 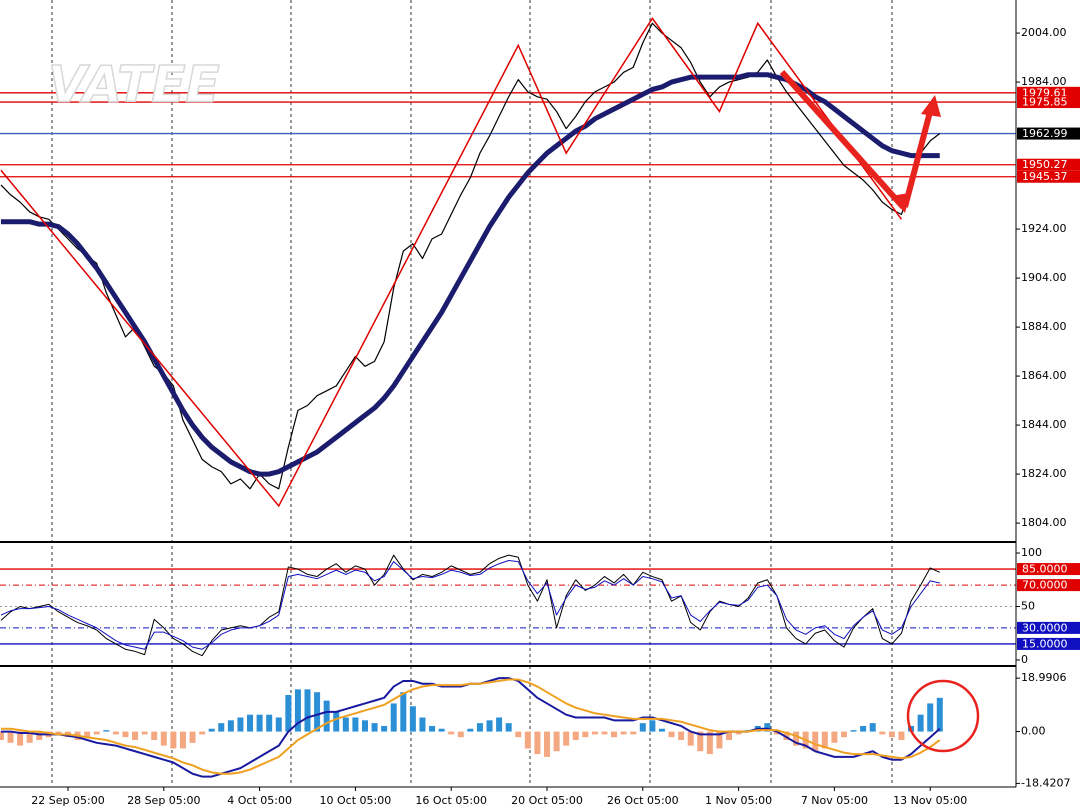 What do you see at coordinates (67, 800) in the screenshot?
I see `x-tick-label: 22 Sep 05:00` at bounding box center [67, 800].